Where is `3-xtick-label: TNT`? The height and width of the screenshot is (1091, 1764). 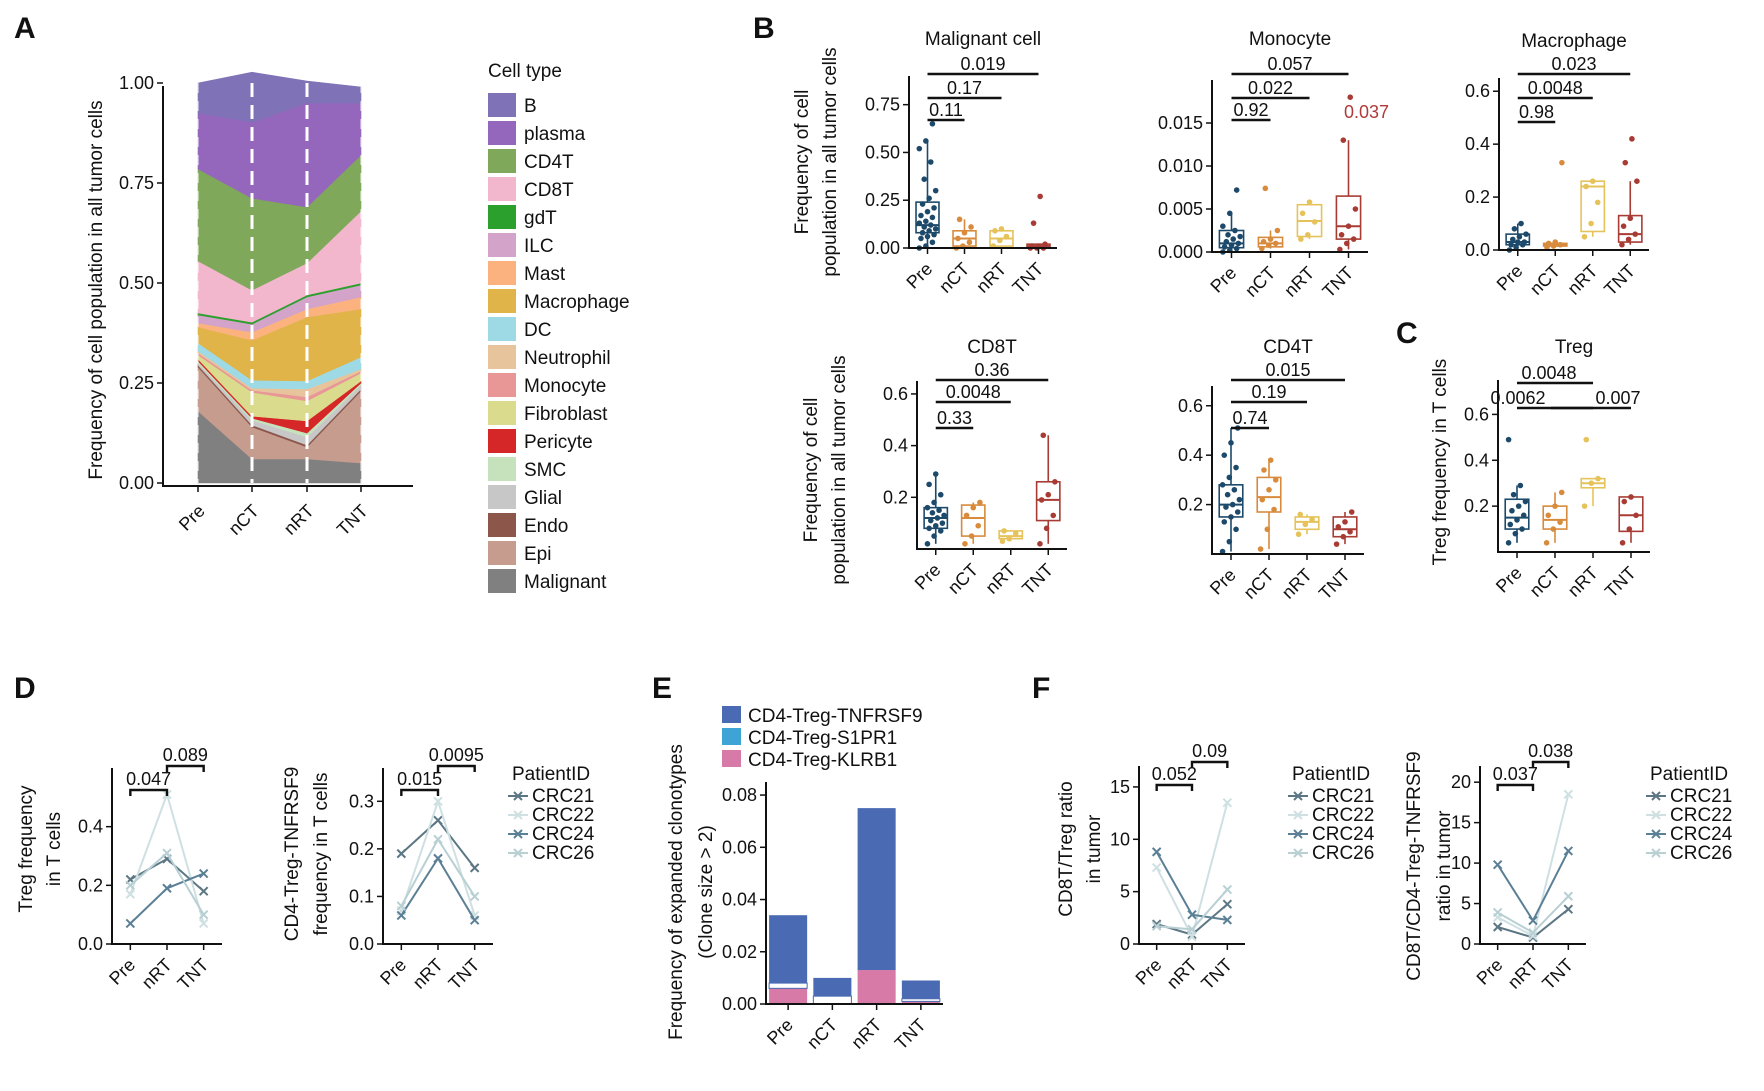 3-xtick-label: TNT is located at coordinates (1619, 280).